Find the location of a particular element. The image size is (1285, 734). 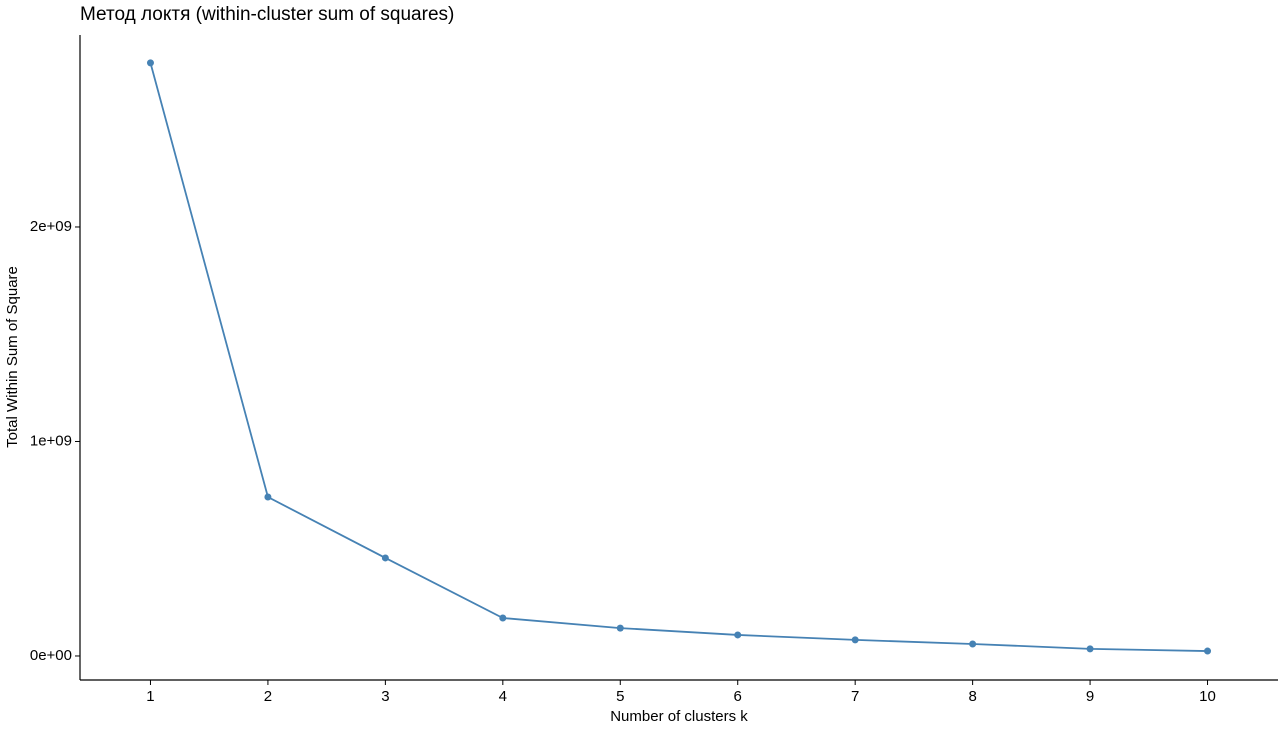

x-tick-label: 9 is located at coordinates (1090, 696).